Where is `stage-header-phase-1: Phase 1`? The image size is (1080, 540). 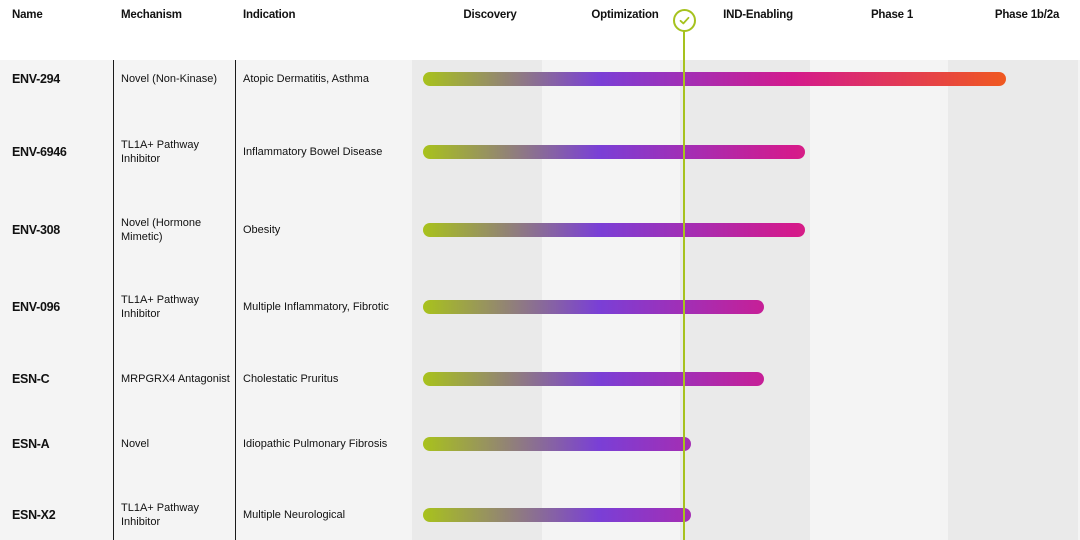
stage-header-phase-1: Phase 1 is located at coordinates (892, 15).